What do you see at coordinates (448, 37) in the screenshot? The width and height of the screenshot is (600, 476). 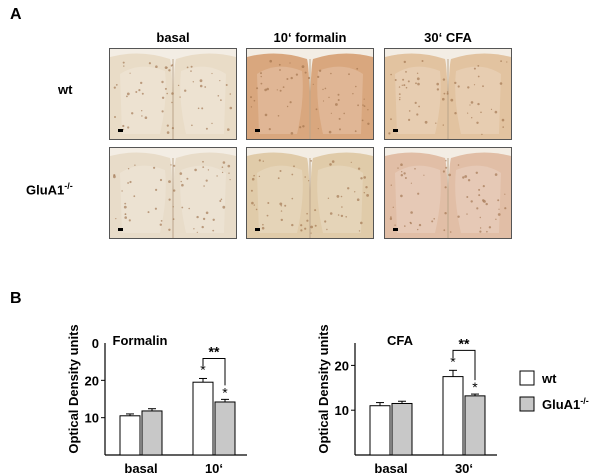 I see `column-header-cfa: 30‘ CFA` at bounding box center [448, 37].